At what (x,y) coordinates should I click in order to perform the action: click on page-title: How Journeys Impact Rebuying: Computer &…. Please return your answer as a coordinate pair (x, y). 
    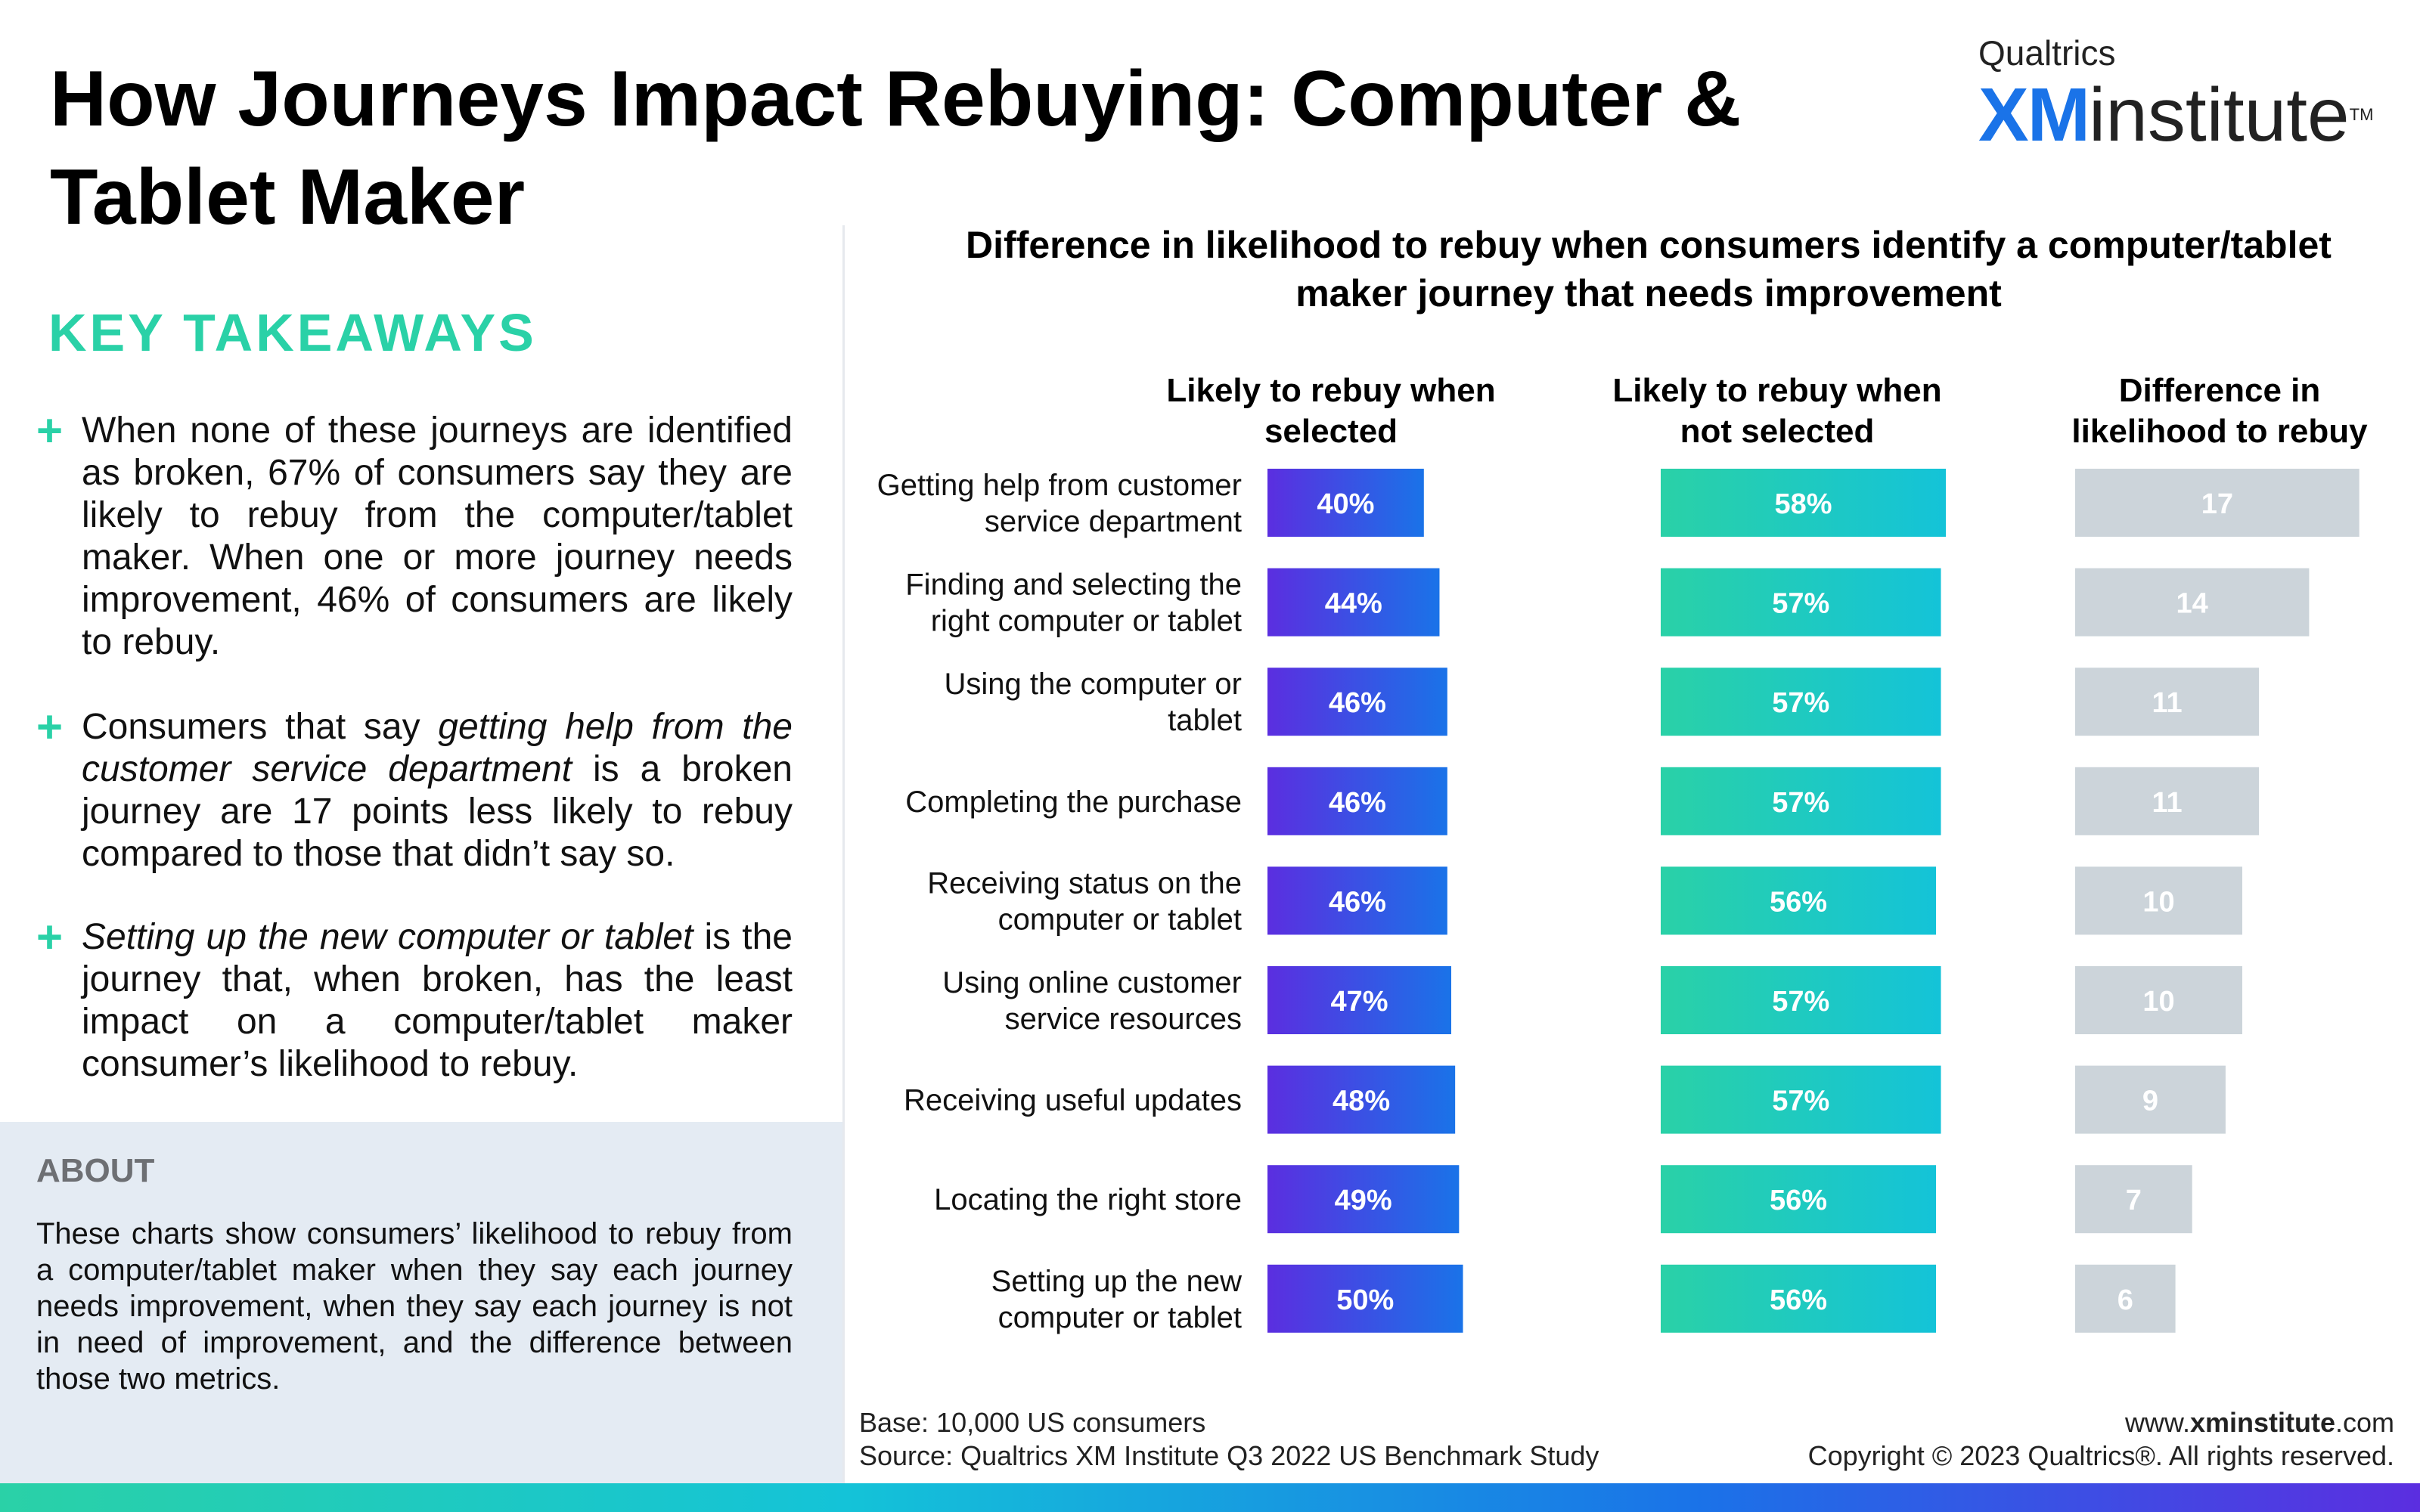
    Looking at the image, I should click on (896, 148).